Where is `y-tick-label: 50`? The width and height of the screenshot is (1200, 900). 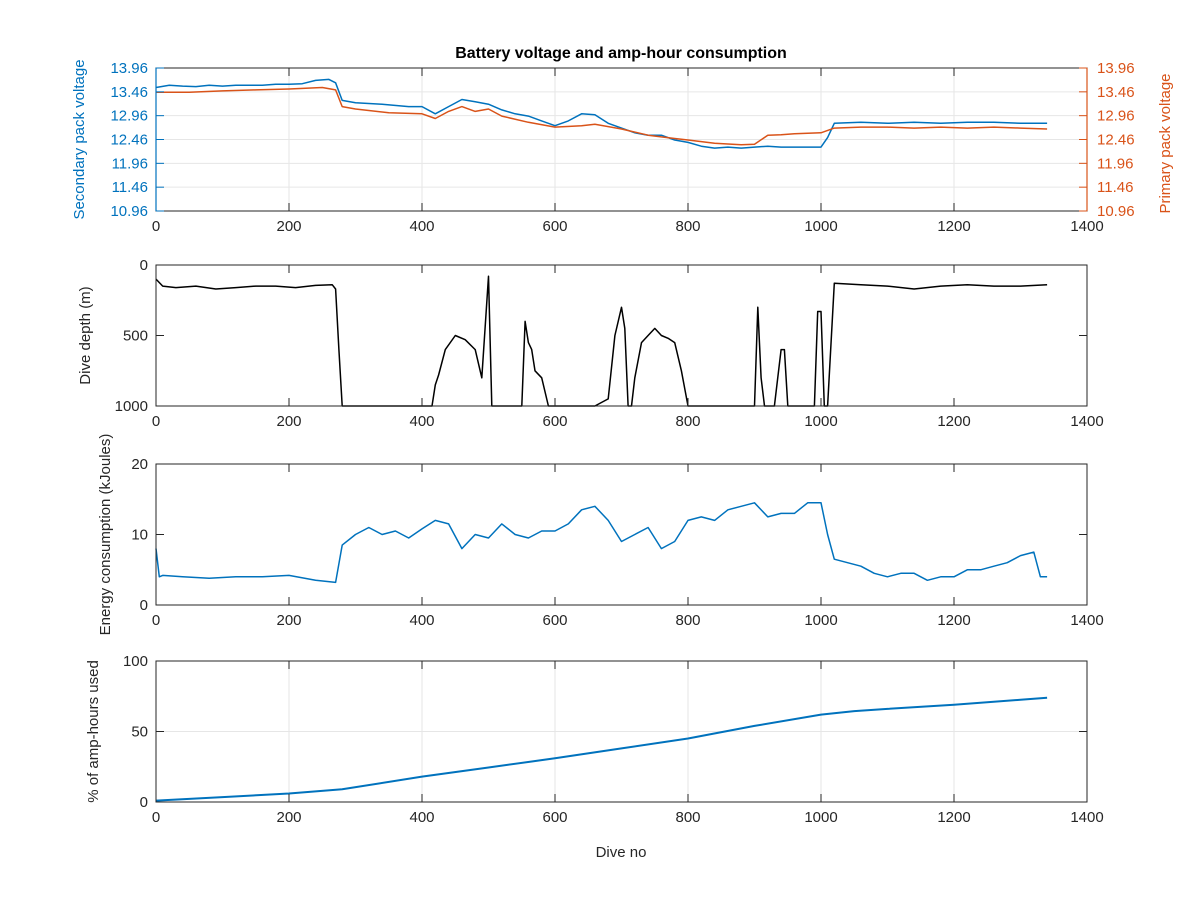 y-tick-label: 50 is located at coordinates (139, 732).